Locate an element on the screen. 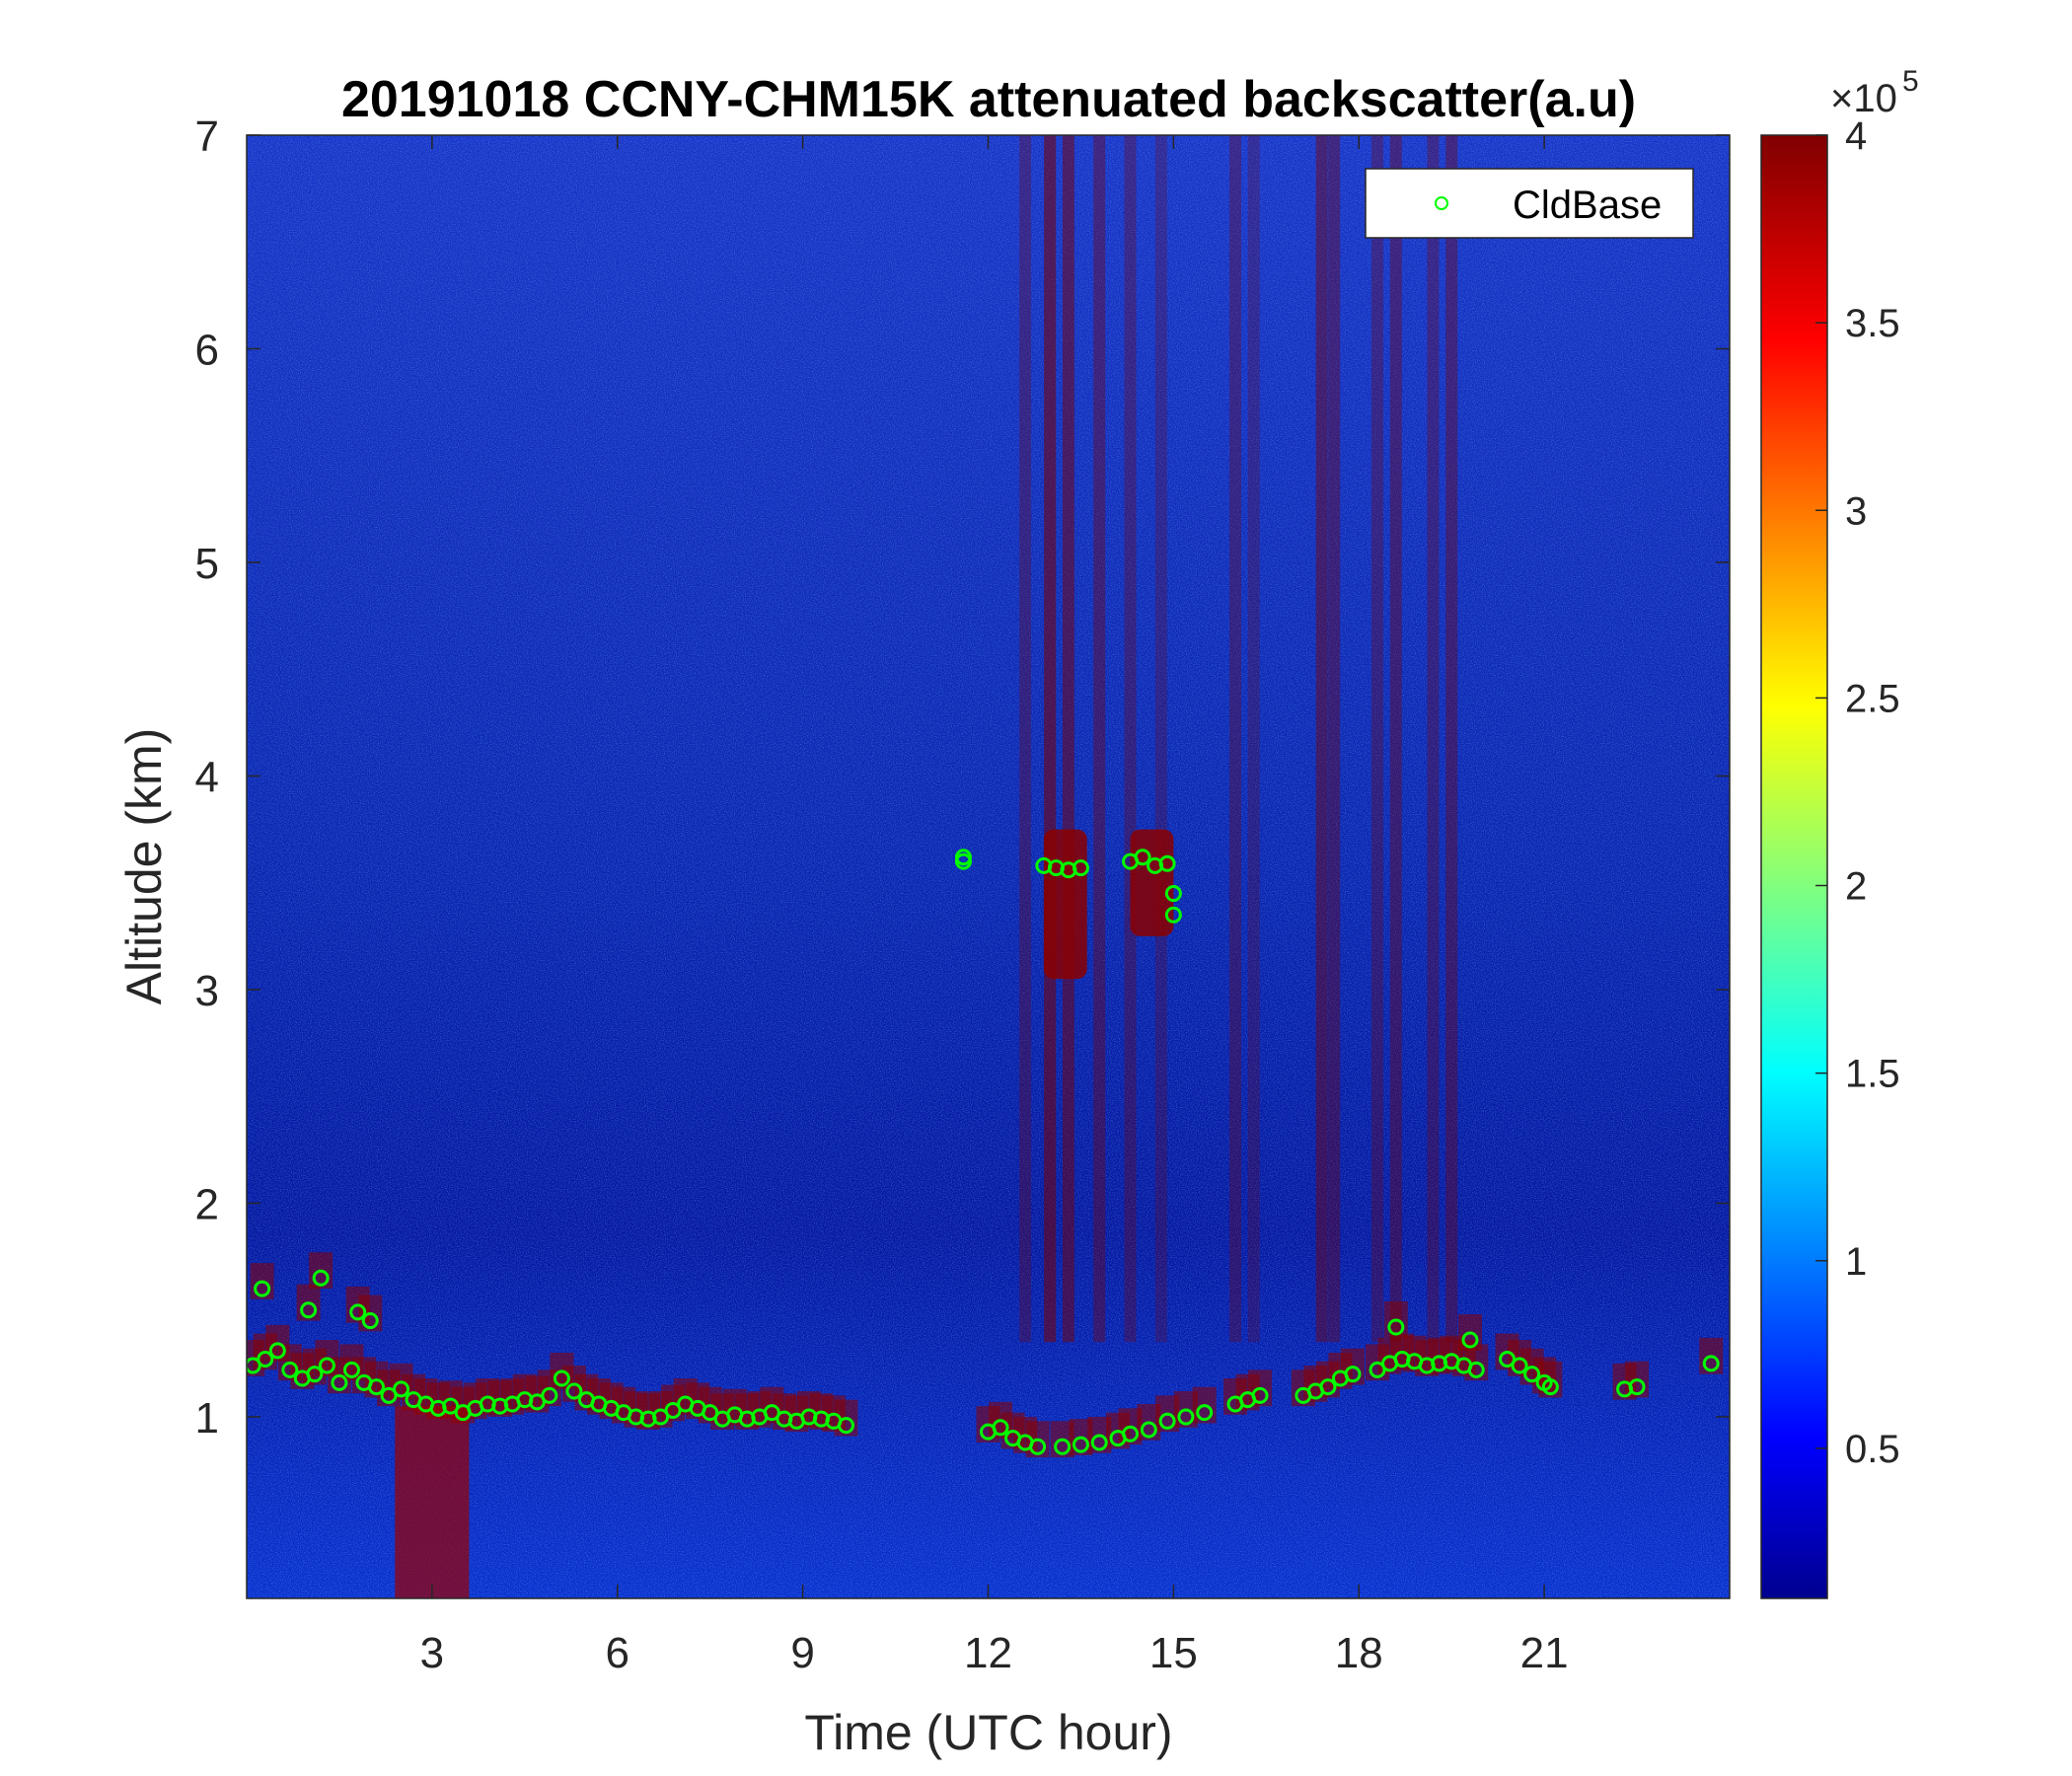 The height and width of the screenshot is (1776, 2072). x-tick-label: 18 is located at coordinates (1359, 1653).